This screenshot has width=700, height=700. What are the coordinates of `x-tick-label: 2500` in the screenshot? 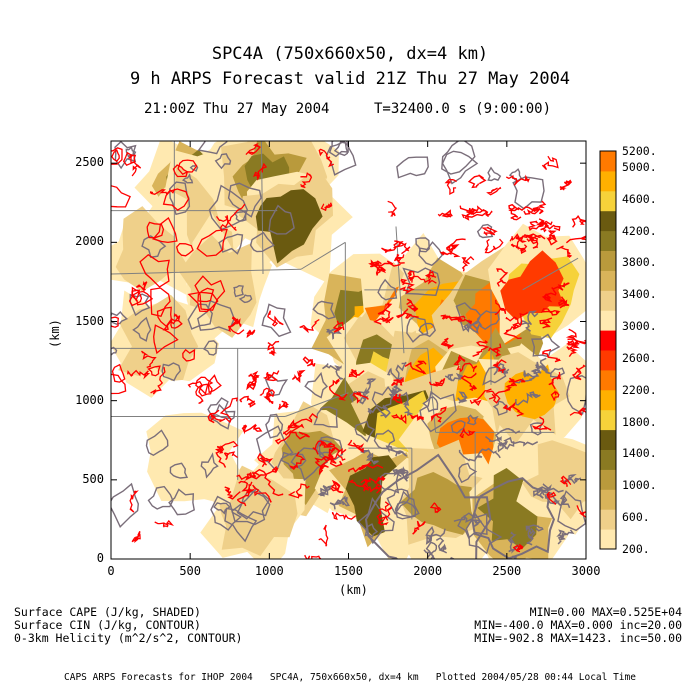 It's located at (507, 571).